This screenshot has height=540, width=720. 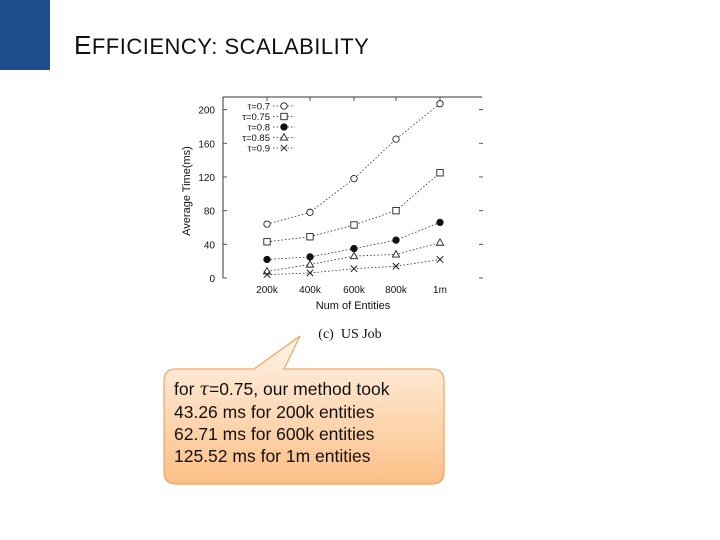 I want to click on x-tick-label: 400k, so click(x=310, y=290).